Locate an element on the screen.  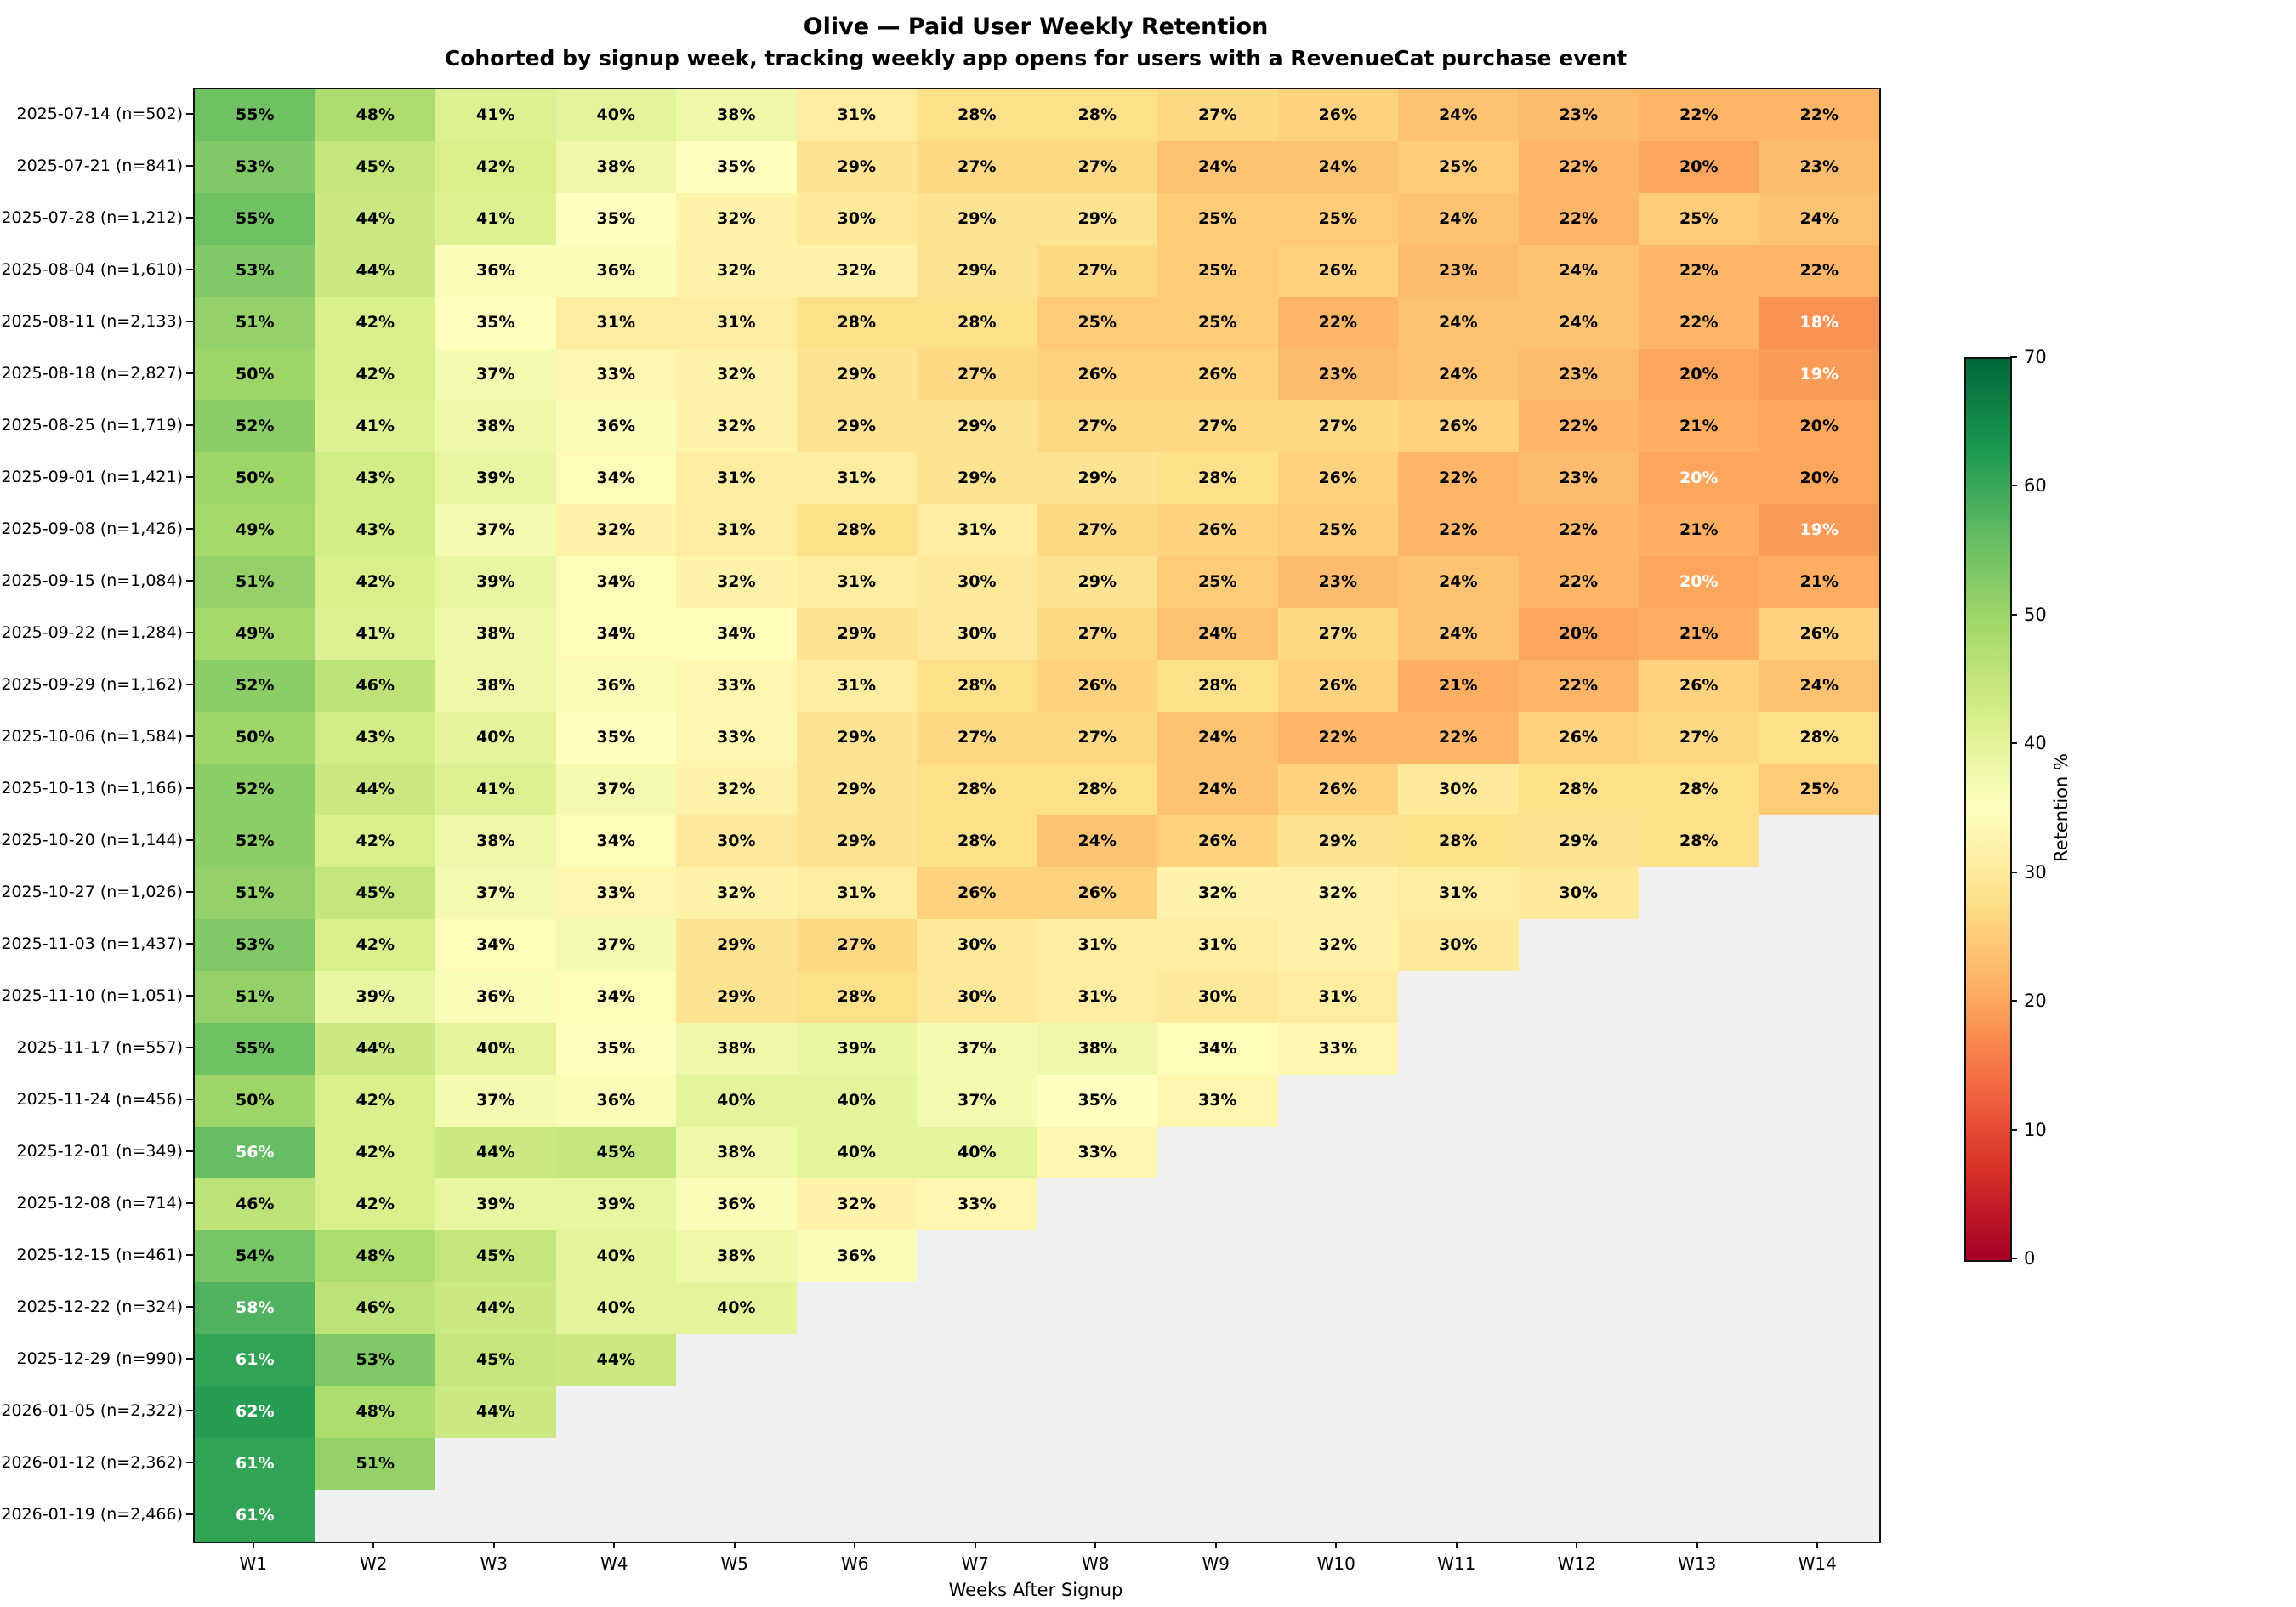
y-axis-cohort-label: 2026-01-12 (n=2,362) is located at coordinates (92, 1462).